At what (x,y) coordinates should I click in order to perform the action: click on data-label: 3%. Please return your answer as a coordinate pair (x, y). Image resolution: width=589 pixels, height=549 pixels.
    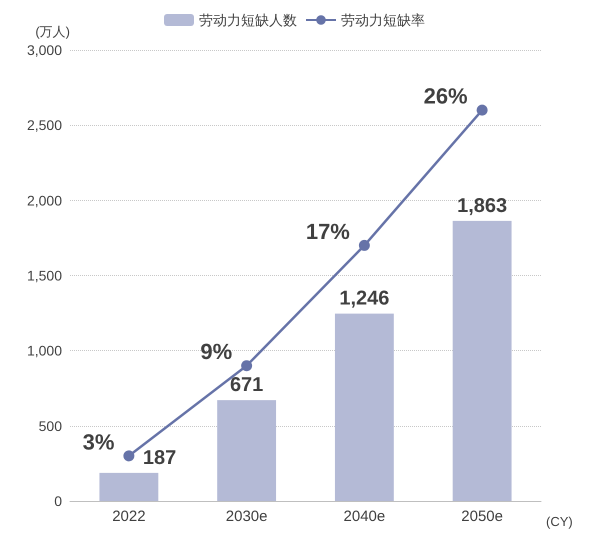
    Looking at the image, I should click on (98, 441).